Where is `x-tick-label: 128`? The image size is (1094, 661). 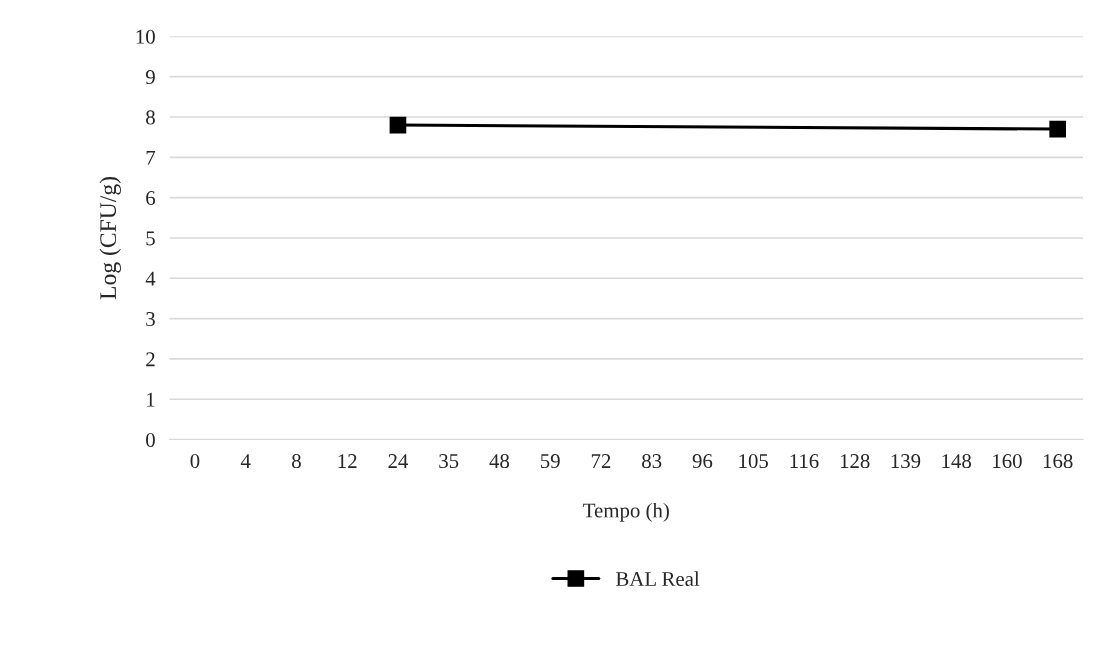 x-tick-label: 128 is located at coordinates (855, 461).